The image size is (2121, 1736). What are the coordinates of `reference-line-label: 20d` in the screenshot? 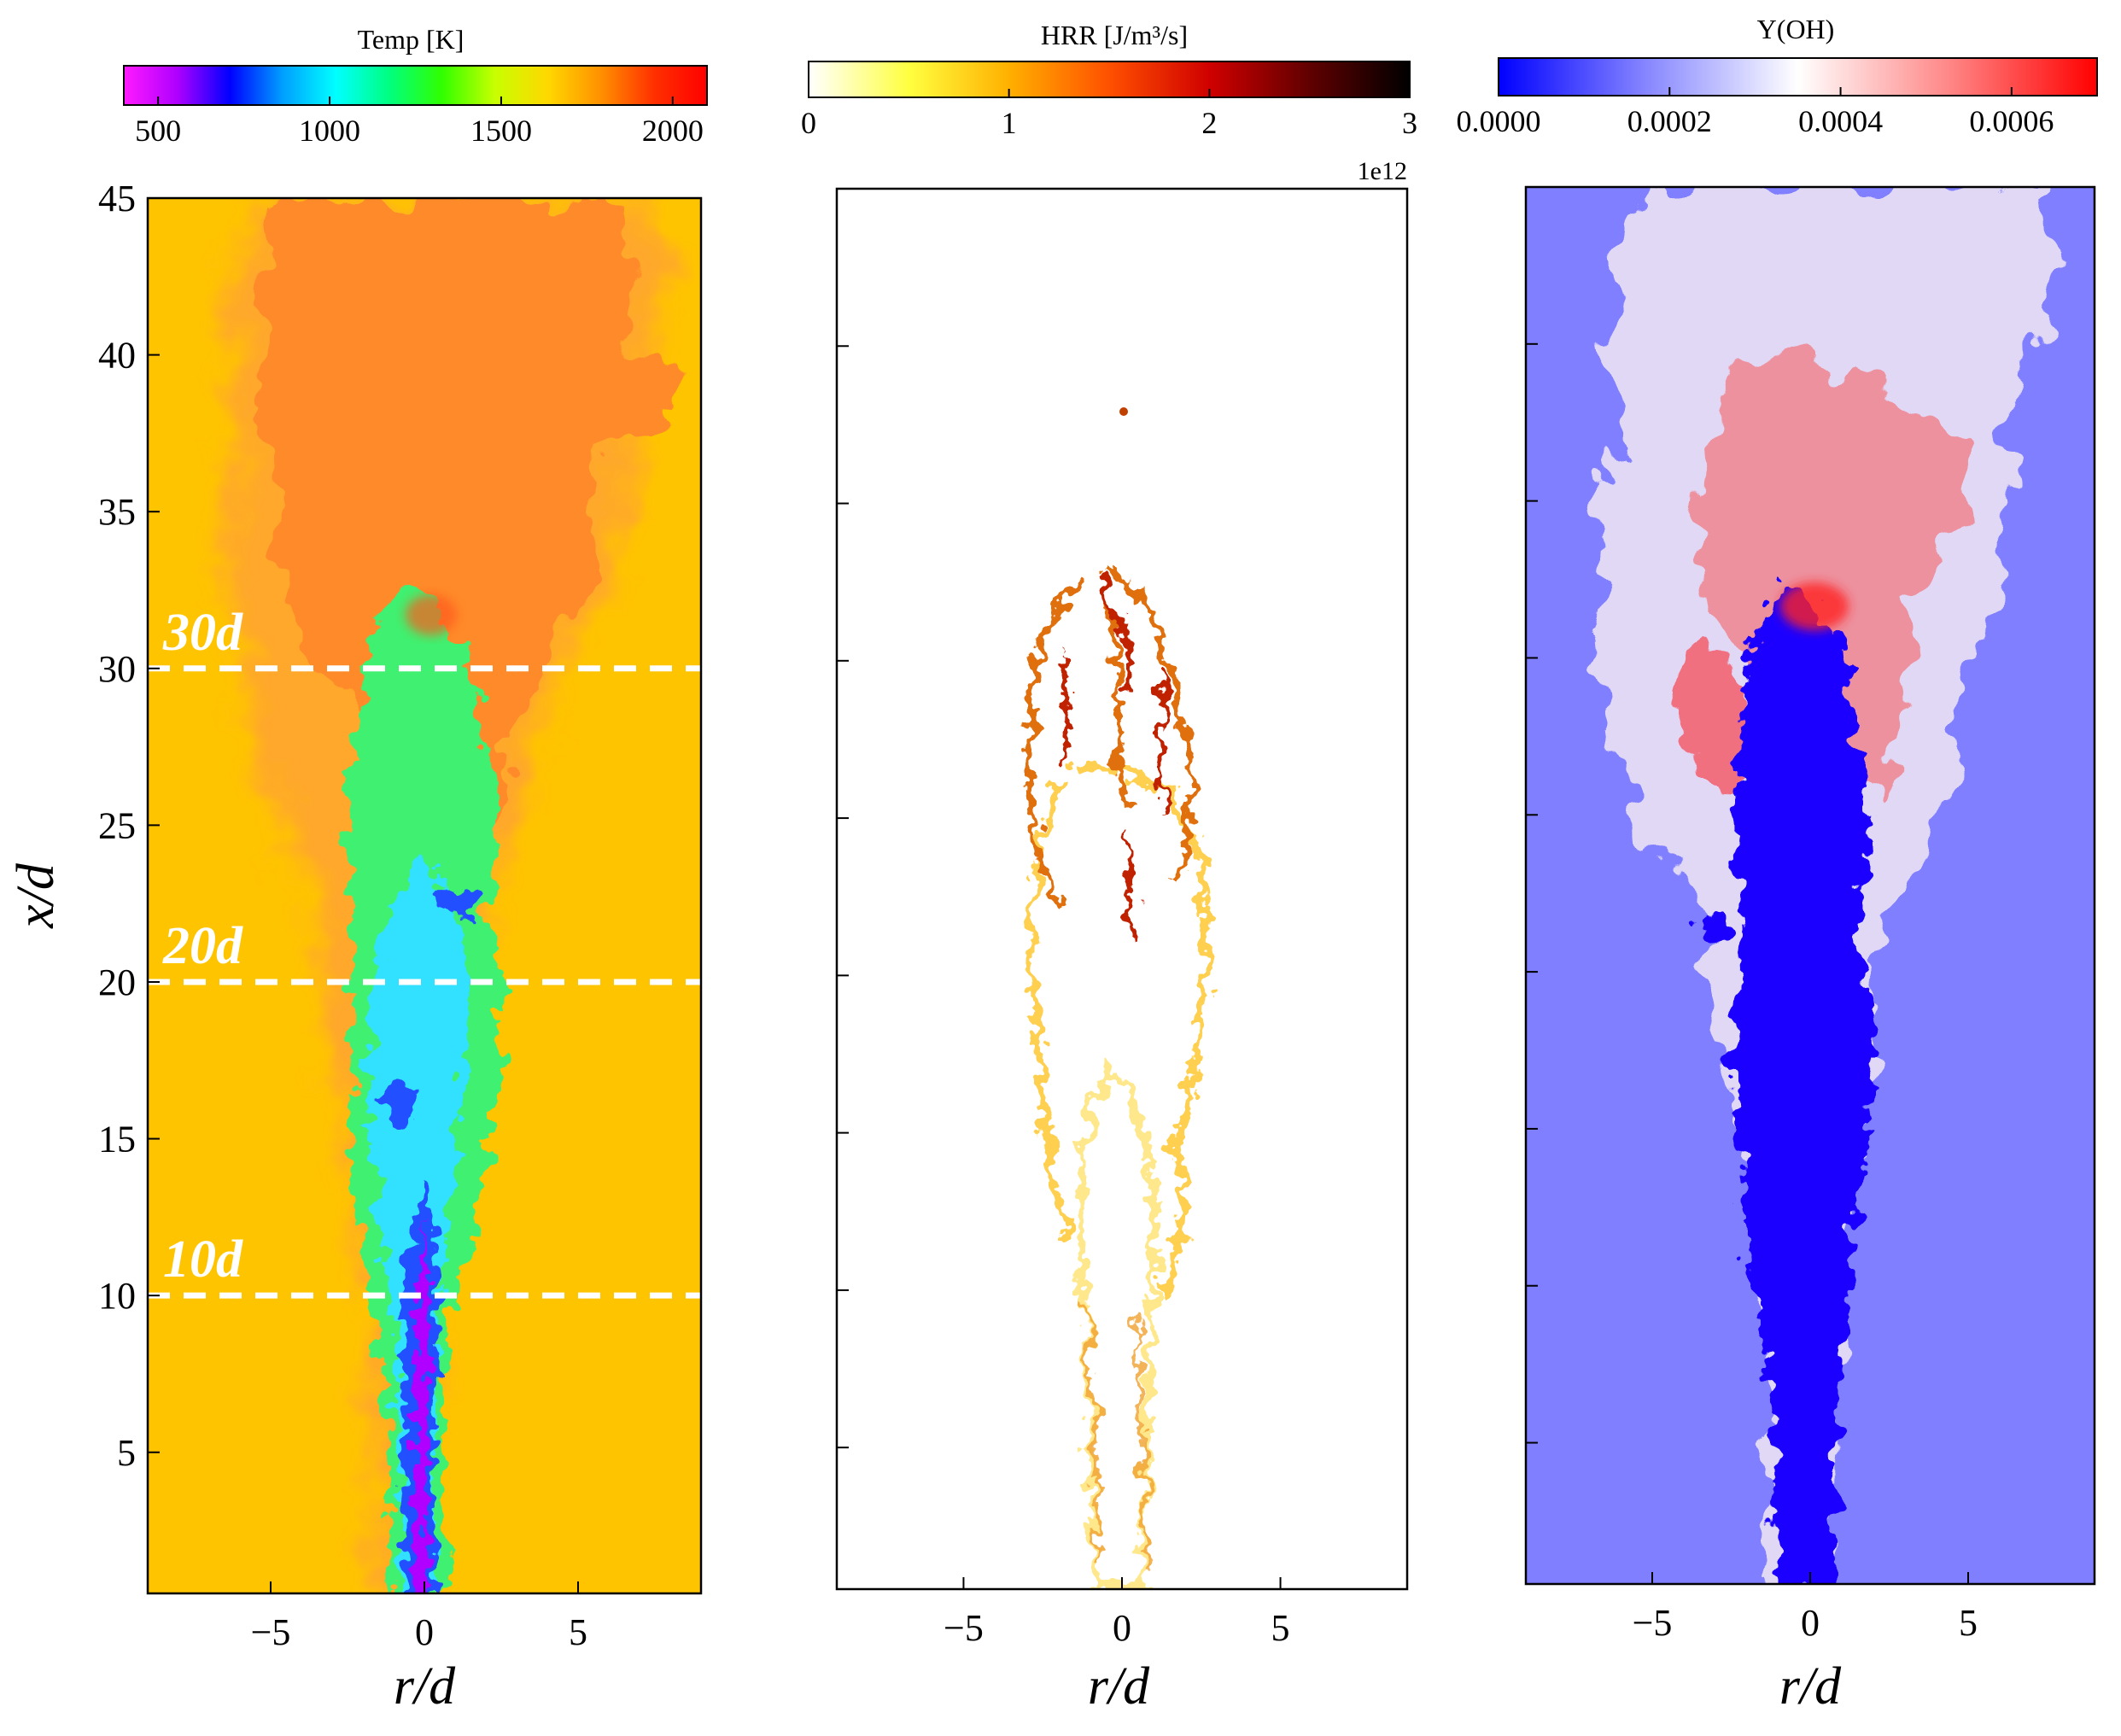 It's located at (202, 946).